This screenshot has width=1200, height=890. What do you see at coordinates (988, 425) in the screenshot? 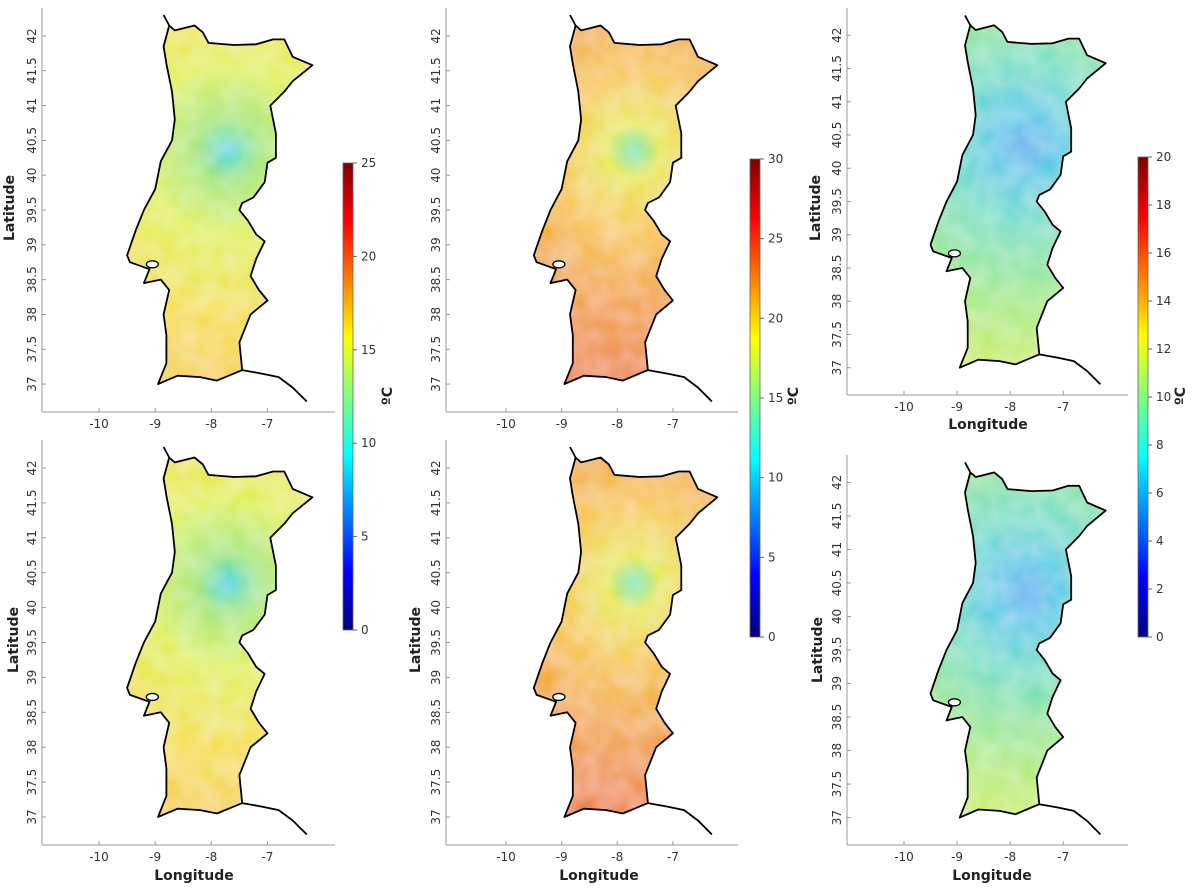
I see `x-axis-label: Longitude` at bounding box center [988, 425].